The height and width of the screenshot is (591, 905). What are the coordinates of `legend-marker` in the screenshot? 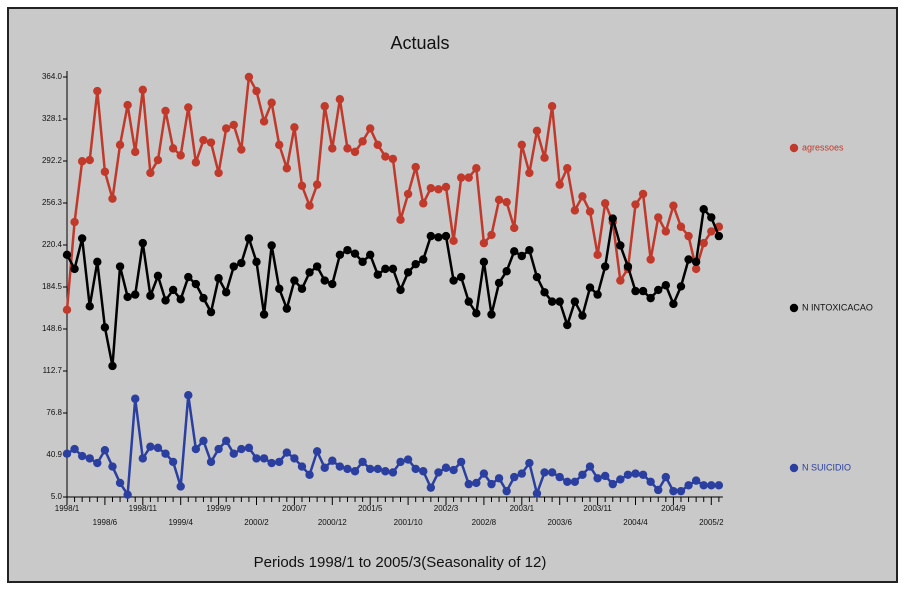 It's located at (794, 308).